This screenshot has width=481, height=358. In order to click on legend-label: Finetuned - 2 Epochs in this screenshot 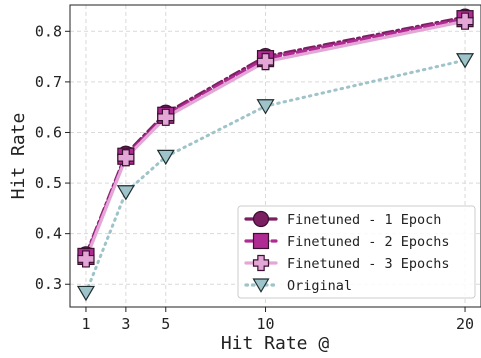, I will do `click(368, 242)`.